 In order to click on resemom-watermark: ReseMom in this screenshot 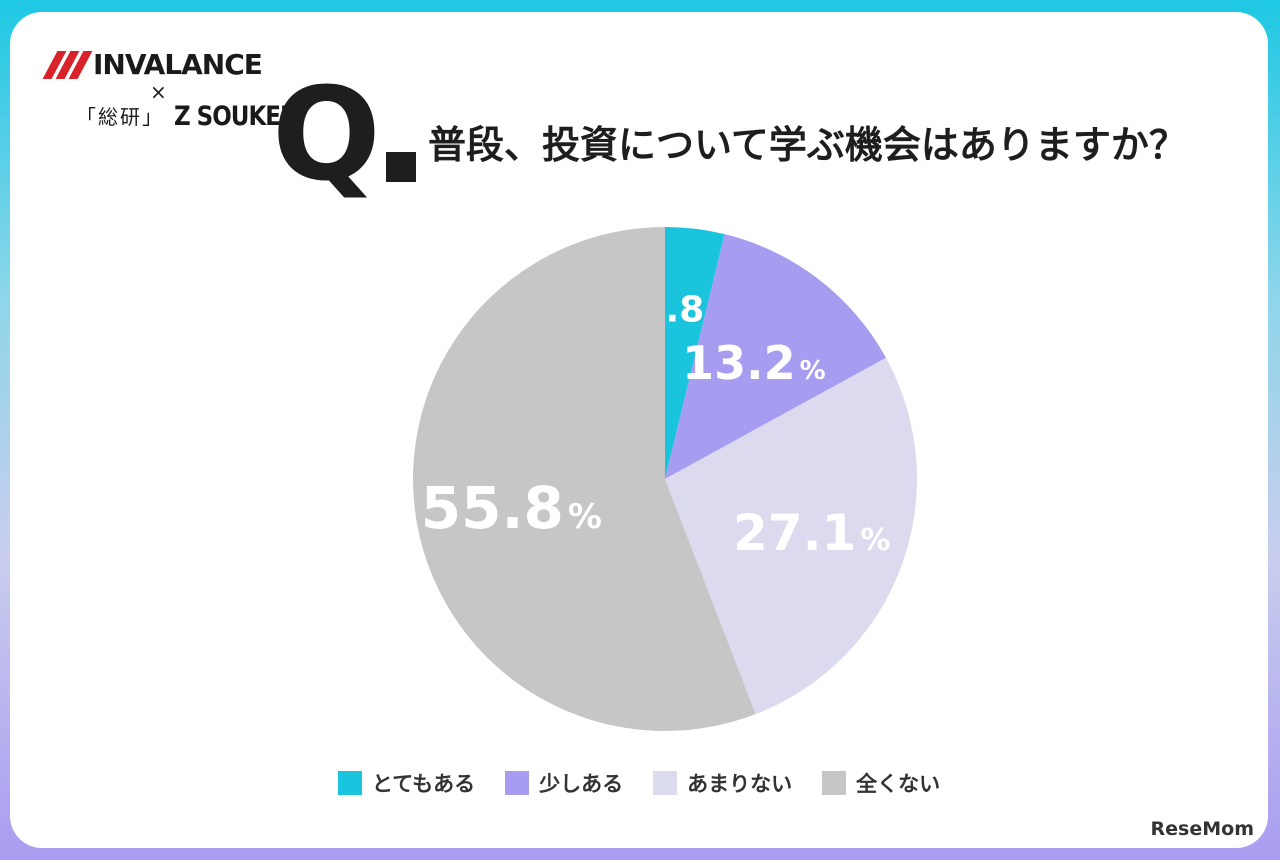, I will do `click(1202, 829)`.